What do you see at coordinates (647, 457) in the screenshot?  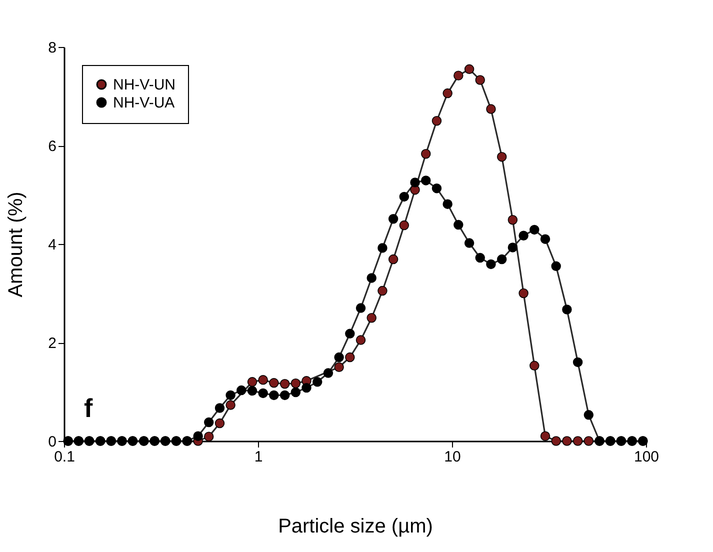 I see `x-tick-label: 100` at bounding box center [647, 457].